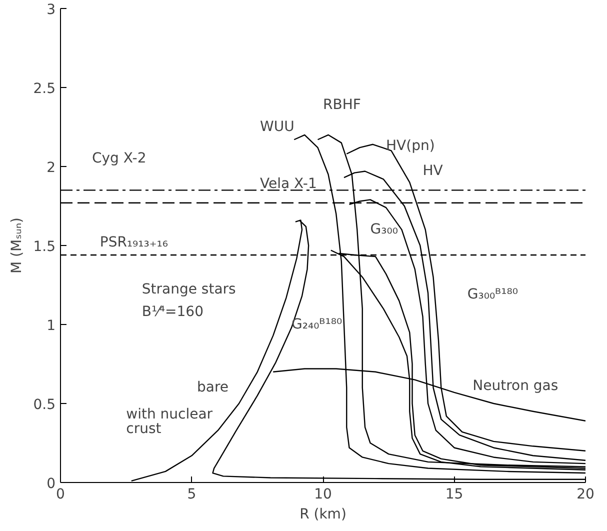 The width and height of the screenshot is (607, 531). Describe the element at coordinates (44, 89) in the screenshot. I see `y-tick-label: 2.5` at that location.